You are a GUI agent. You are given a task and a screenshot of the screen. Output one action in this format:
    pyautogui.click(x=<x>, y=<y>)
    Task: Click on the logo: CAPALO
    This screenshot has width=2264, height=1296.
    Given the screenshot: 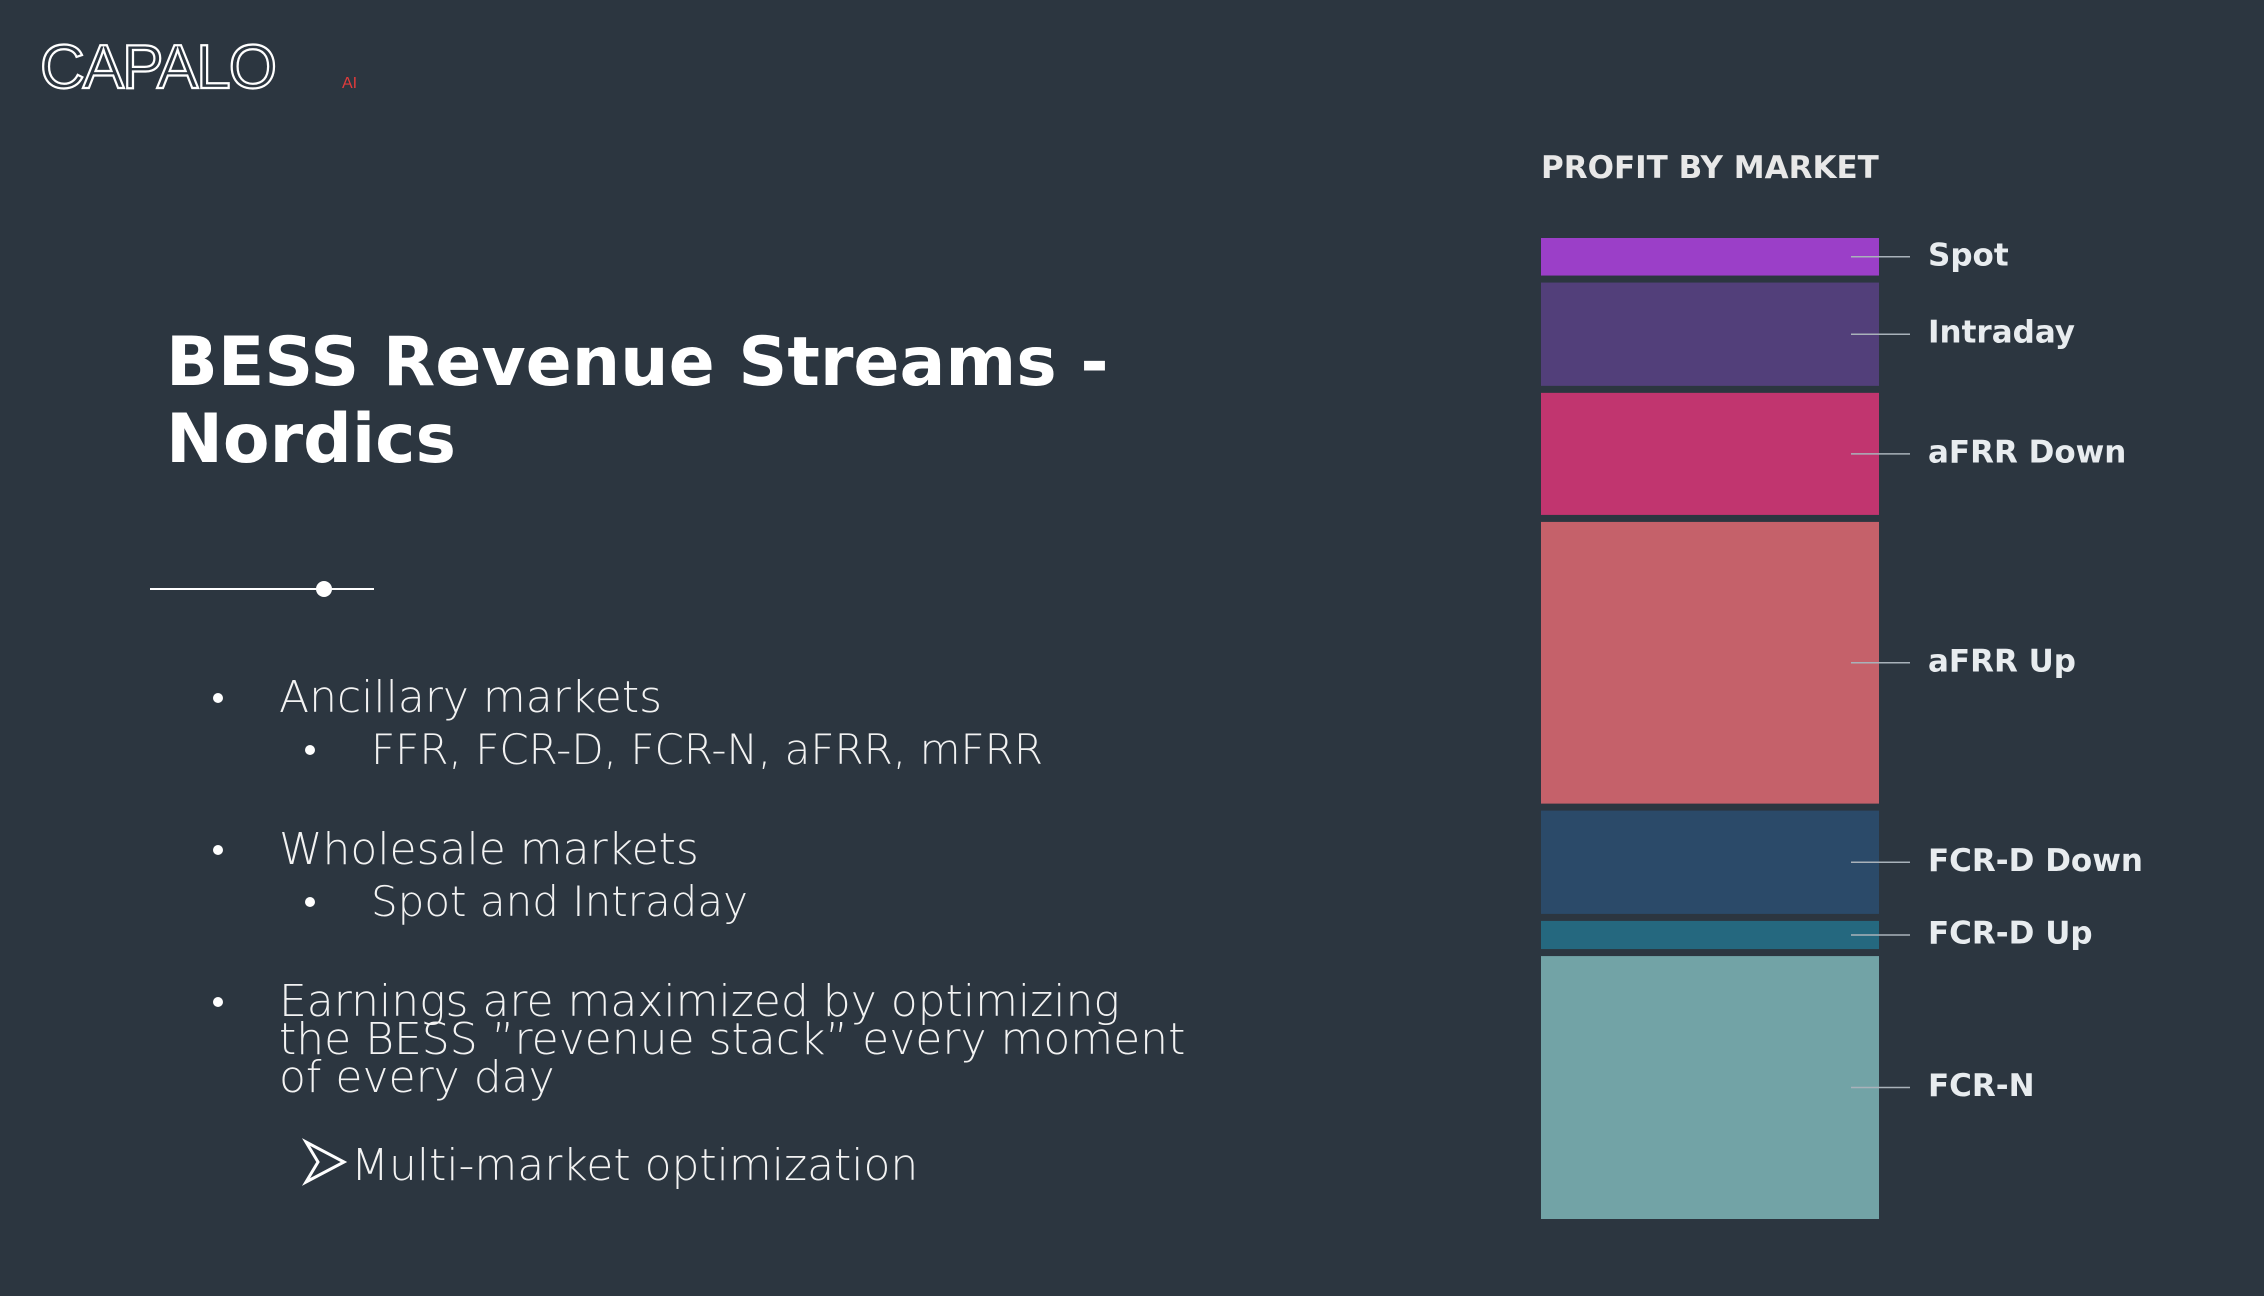 What is the action you would take?
    pyautogui.click(x=157, y=67)
    